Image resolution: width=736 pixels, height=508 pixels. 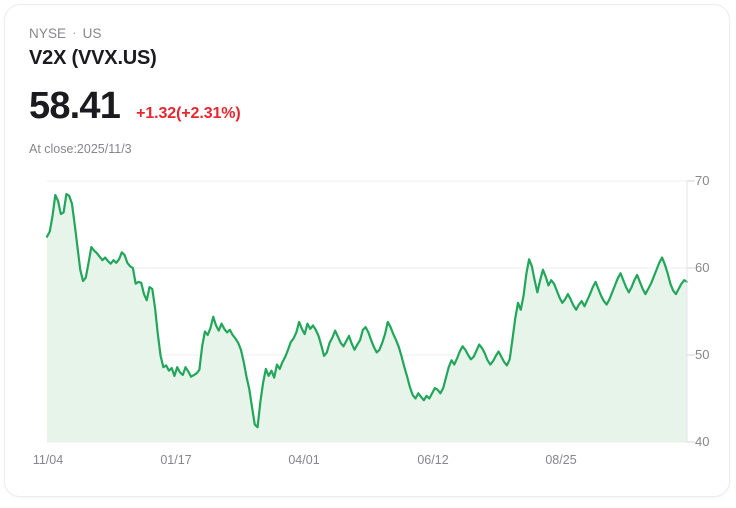 What do you see at coordinates (48, 460) in the screenshot?
I see `x-tick-label: 11/04` at bounding box center [48, 460].